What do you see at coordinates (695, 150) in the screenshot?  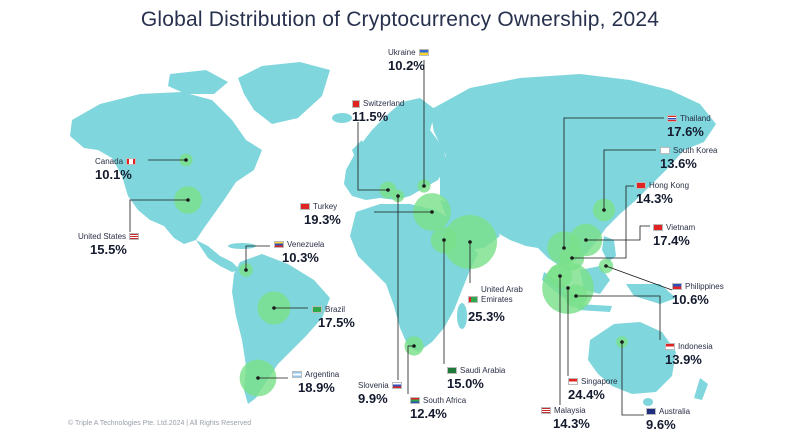 I see `country-name: South Korea` at bounding box center [695, 150].